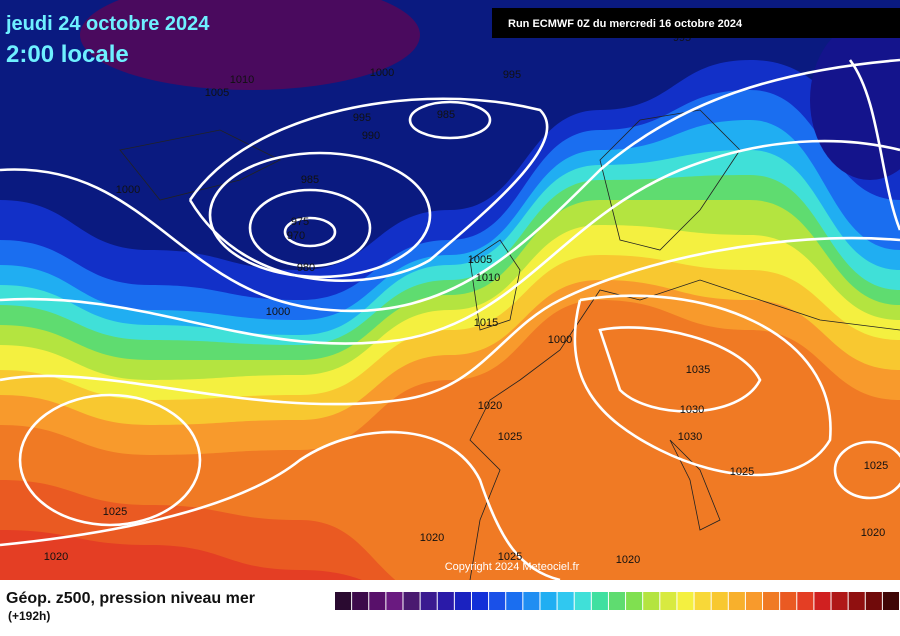 The width and height of the screenshot is (900, 636). Describe the element at coordinates (296, 236) in the screenshot. I see `isobar-label: 970` at that location.